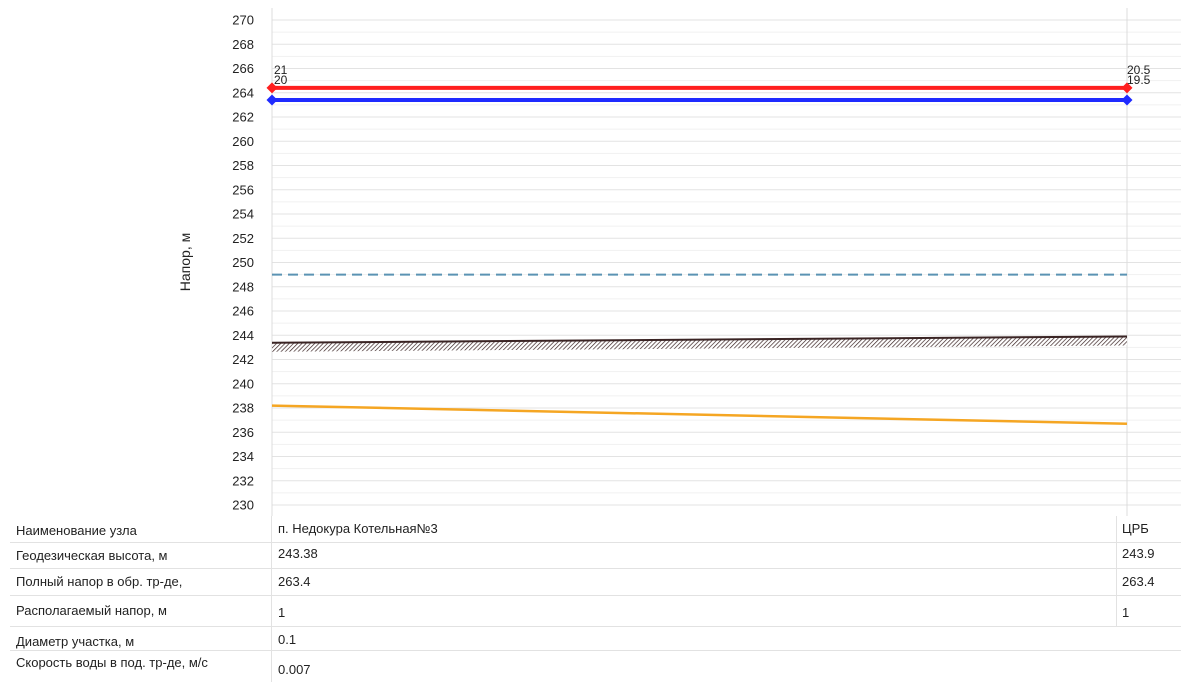 The image size is (1181, 682). I want to click on y-tick-label: 262, so click(243, 117).